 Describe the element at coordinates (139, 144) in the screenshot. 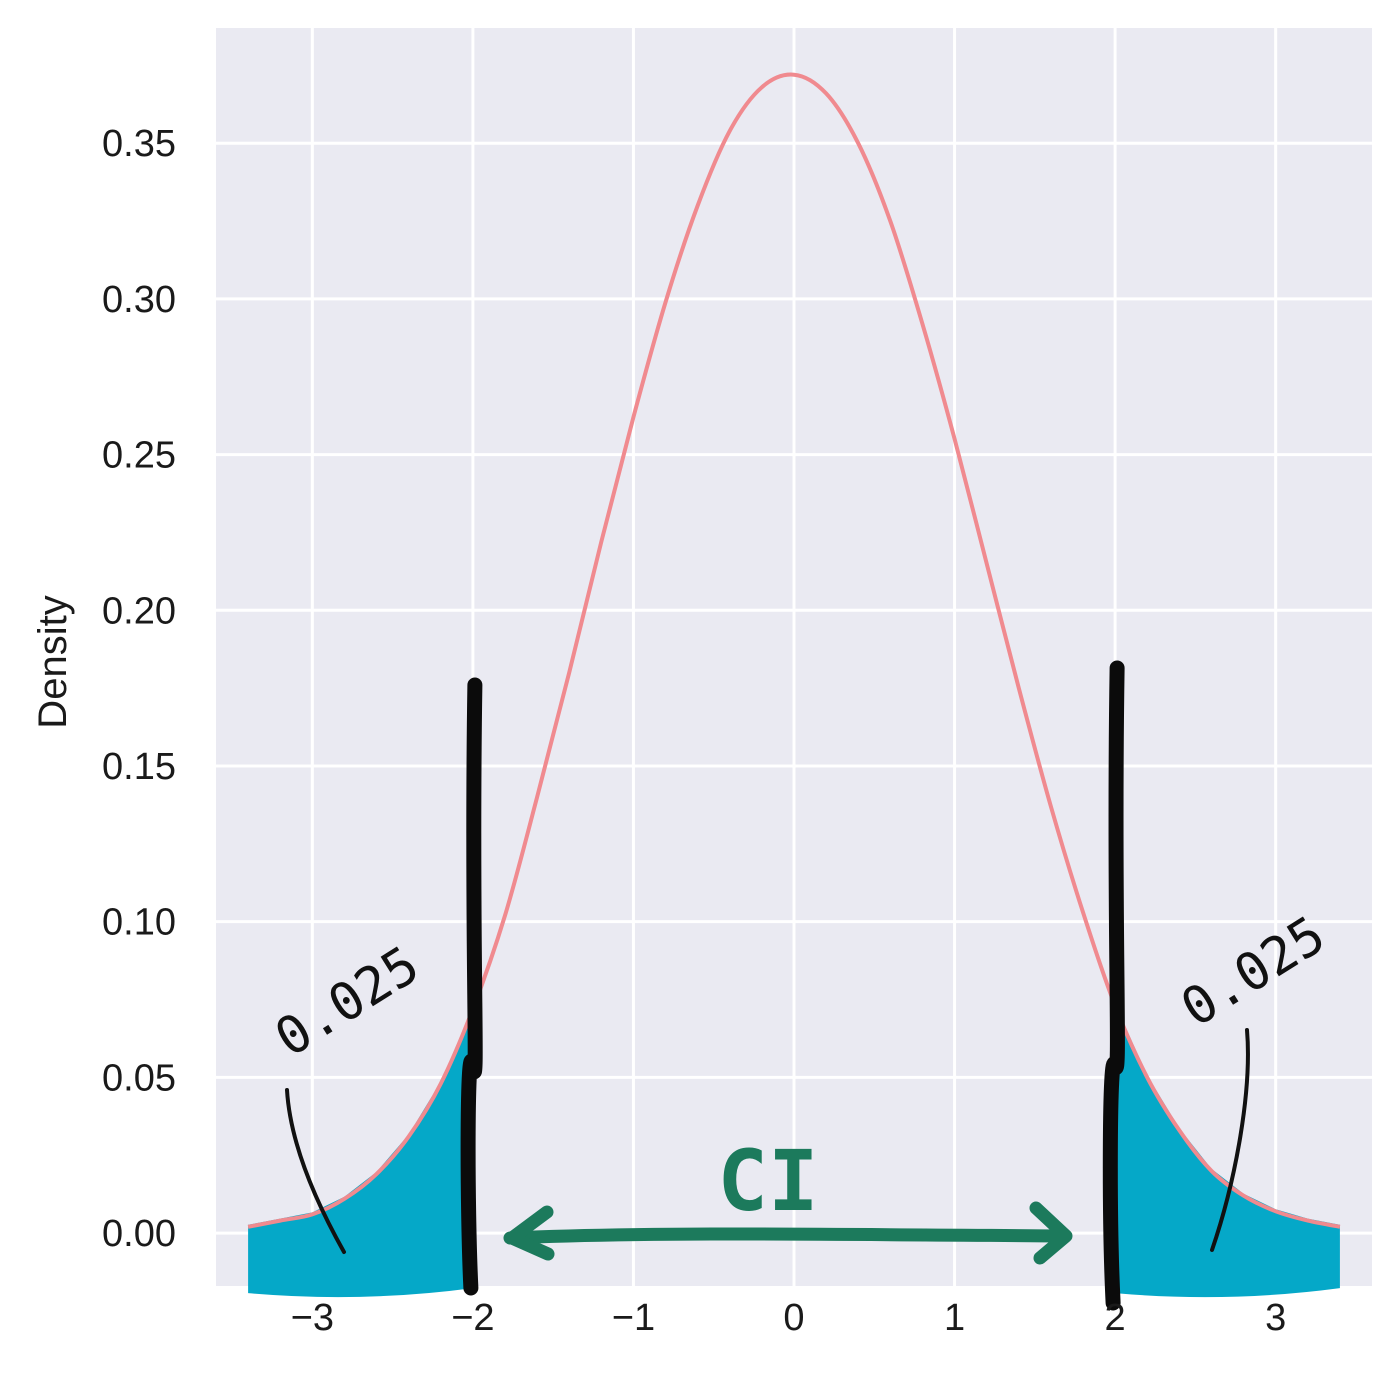

I see `y-tick-label: 0.35` at that location.